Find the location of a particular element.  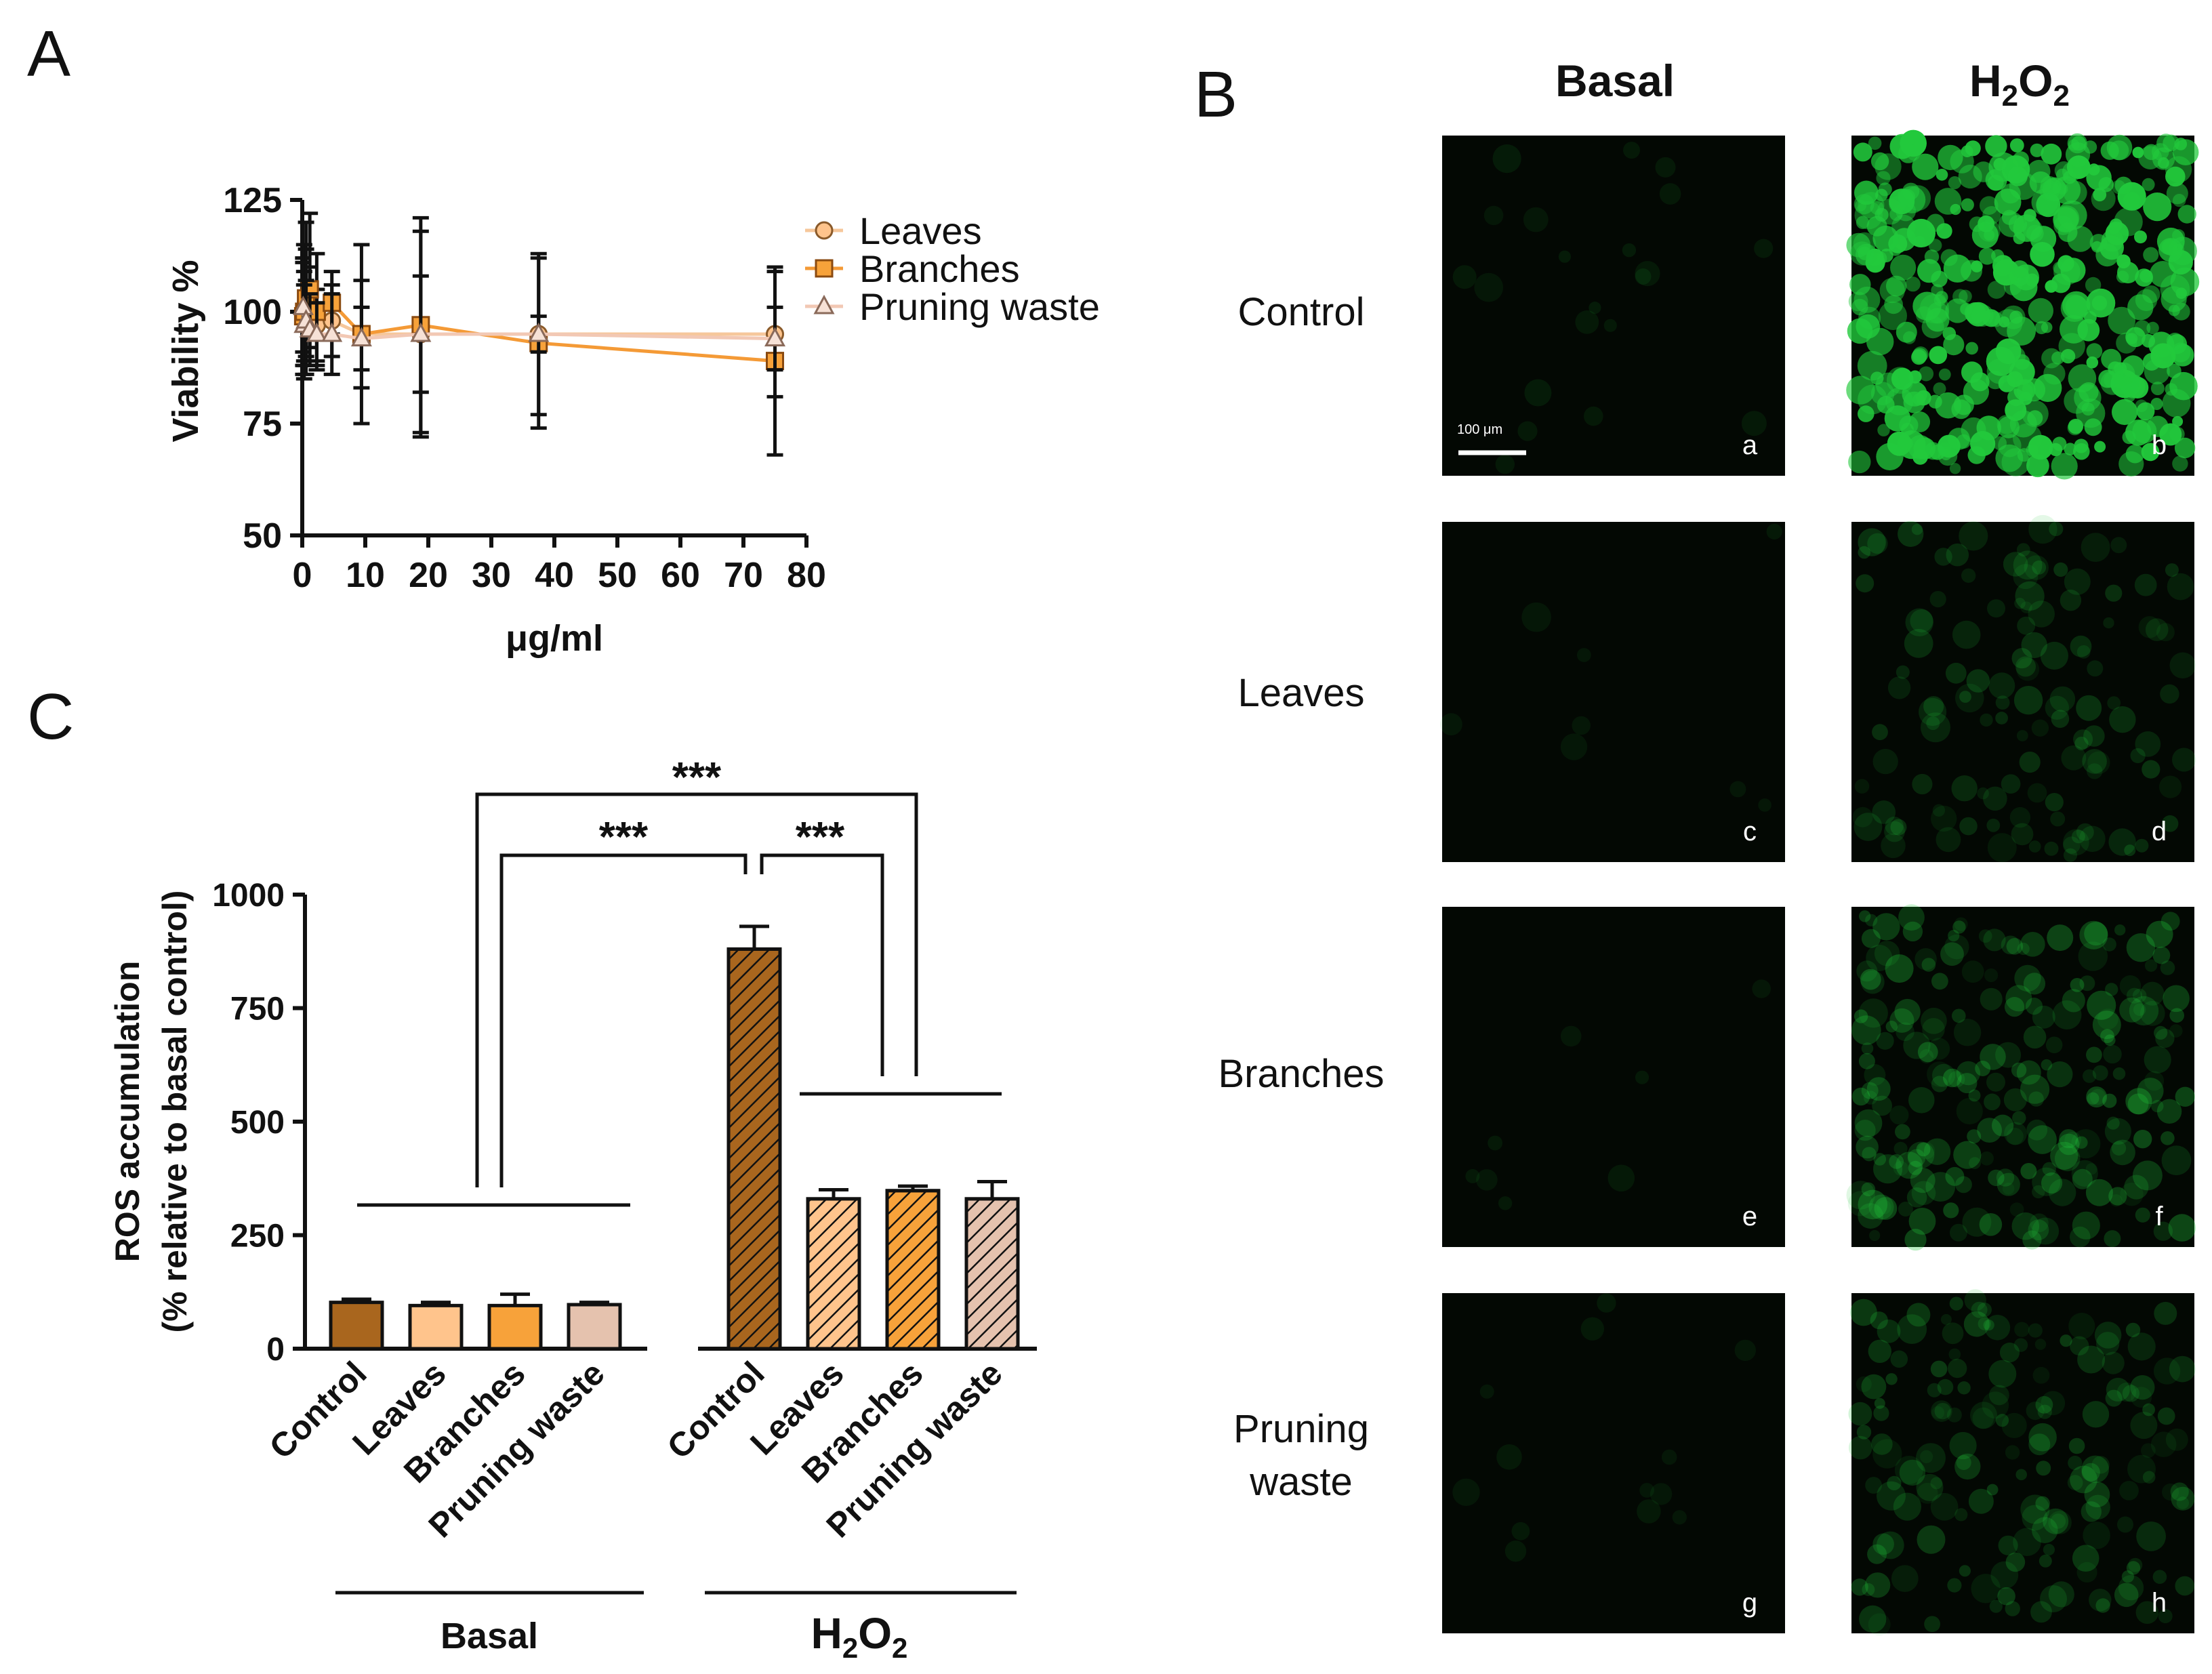

ros-bar-hatch is located at coordinates (754, 1149).